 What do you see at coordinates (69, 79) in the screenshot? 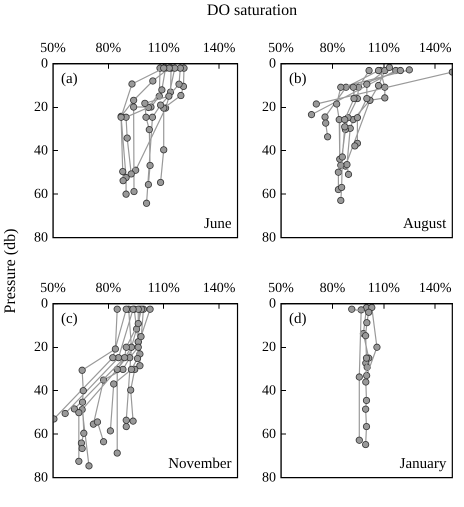
I see `annotation: (a)` at bounding box center [69, 79].